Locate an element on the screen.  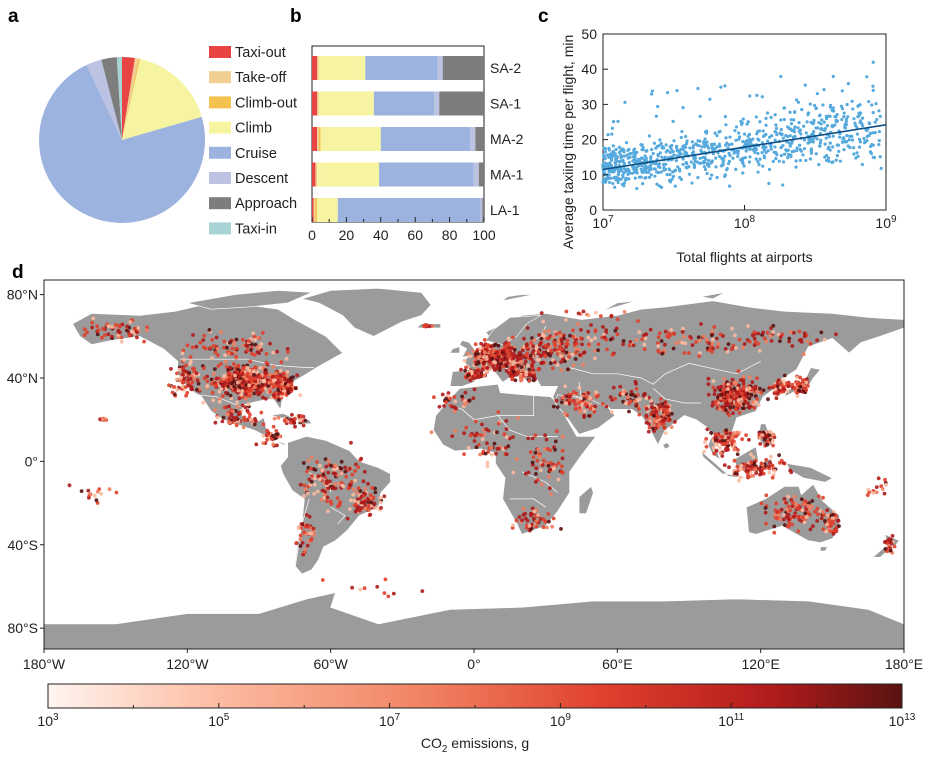
scatter-y-tick-label: 50 is located at coordinates (589, 34).